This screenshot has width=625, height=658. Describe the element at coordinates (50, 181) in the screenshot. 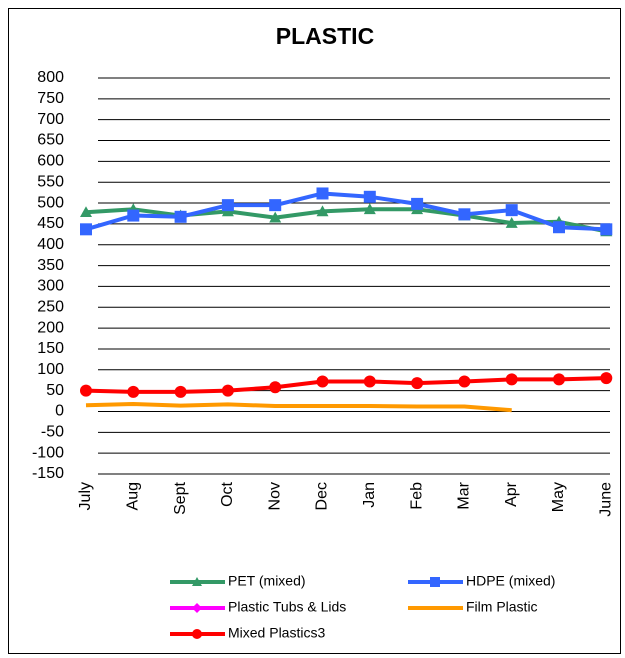

I see `y-tick-label: 550` at that location.